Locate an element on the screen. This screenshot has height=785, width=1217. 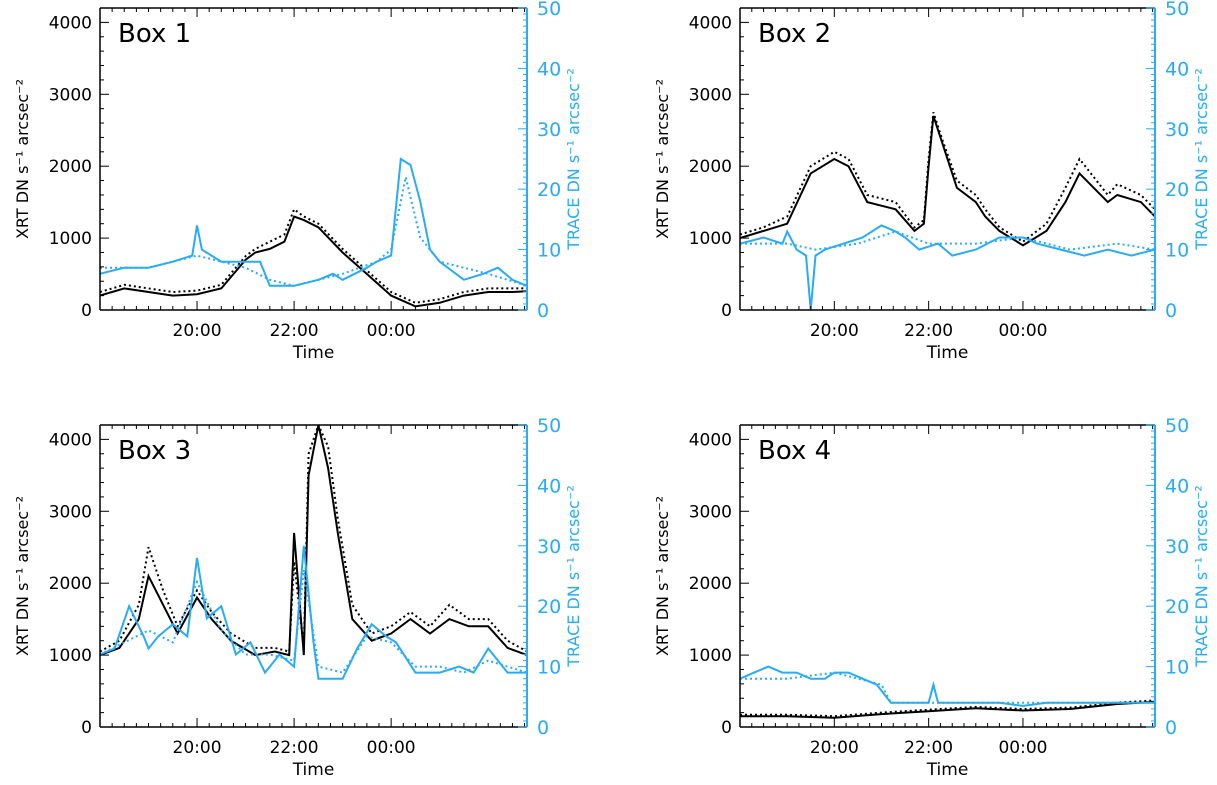
panel-title: Box 2 is located at coordinates (794, 34).